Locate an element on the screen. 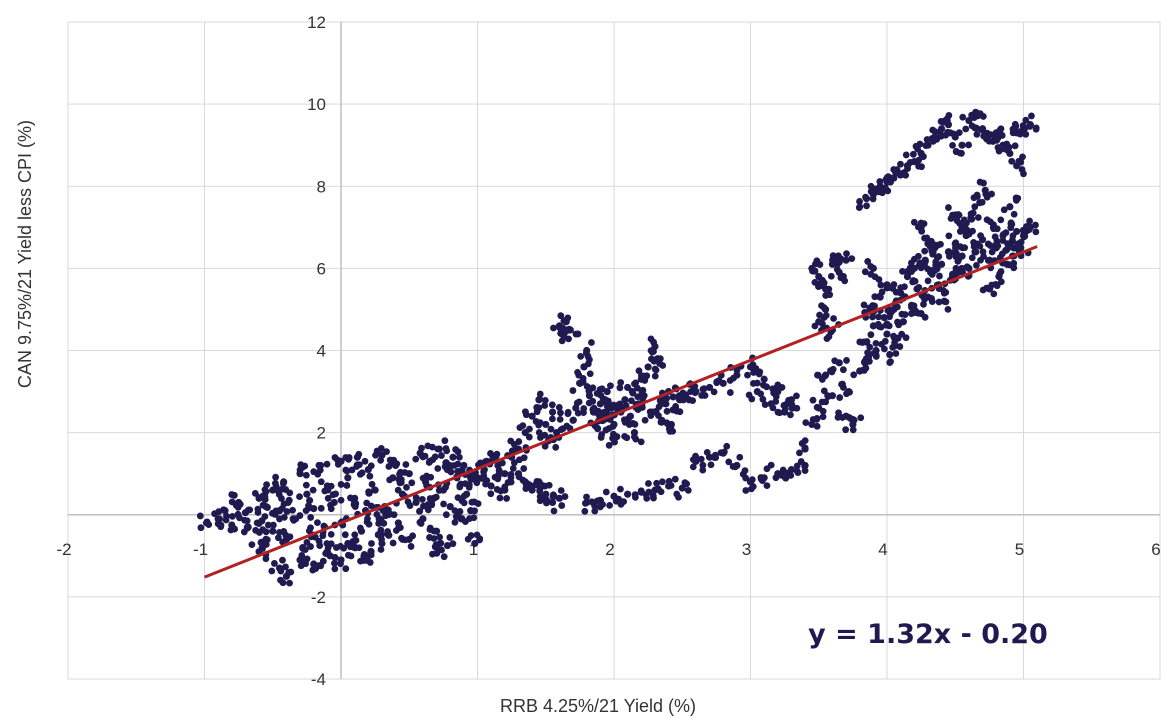  y-tick-label: 4 is located at coordinates (321, 351).